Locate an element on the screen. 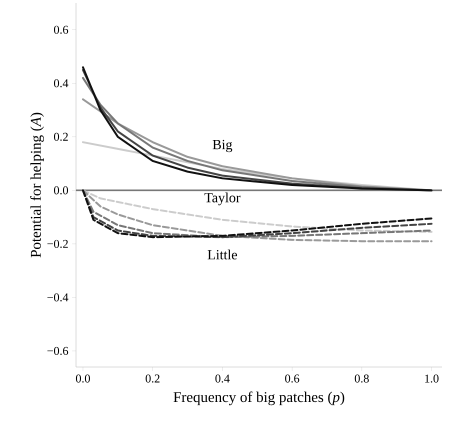  ref-line-label: Taylor is located at coordinates (222, 199).